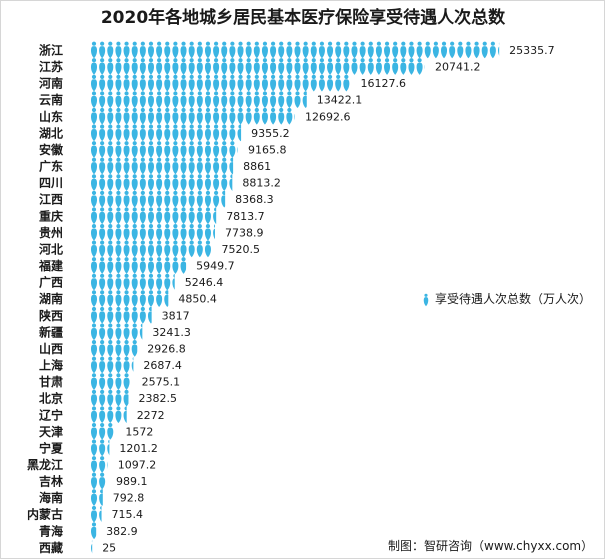 This screenshot has height=560, width=605. I want to click on legend-label: 享受待遇人次总数（万人次）, so click(513, 298).